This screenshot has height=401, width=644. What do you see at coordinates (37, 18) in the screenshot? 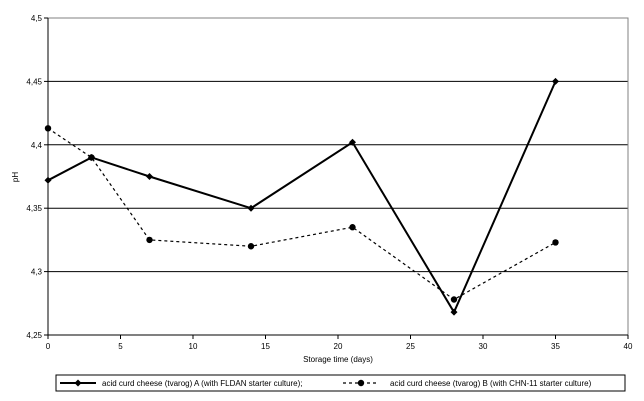
I see `y-tick-label: 4,5` at bounding box center [37, 18].